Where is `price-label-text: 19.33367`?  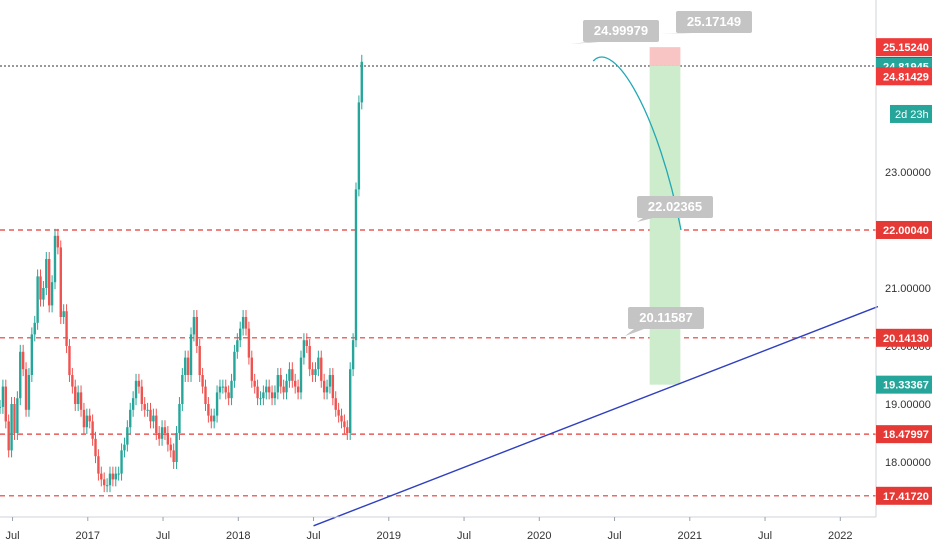
price-label-text: 19.33367 is located at coordinates (906, 386).